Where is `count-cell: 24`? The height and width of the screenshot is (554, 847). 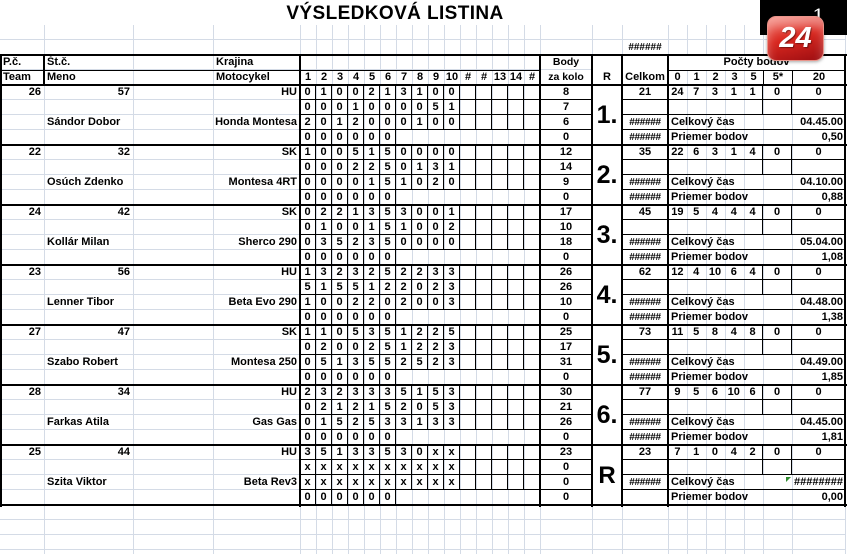 count-cell: 24 is located at coordinates (677, 92).